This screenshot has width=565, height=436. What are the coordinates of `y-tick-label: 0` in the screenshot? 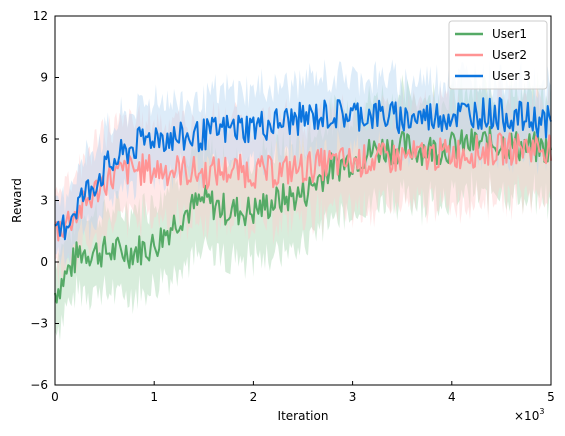 It's located at (44, 262).